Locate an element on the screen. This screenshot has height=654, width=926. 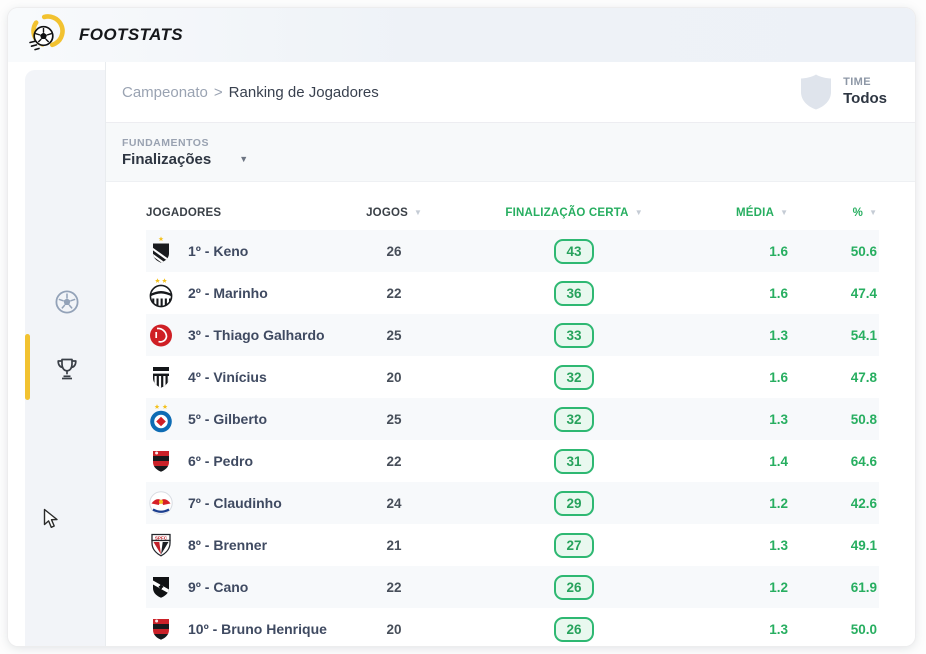
jogos-value: 21 is located at coordinates (394, 545).